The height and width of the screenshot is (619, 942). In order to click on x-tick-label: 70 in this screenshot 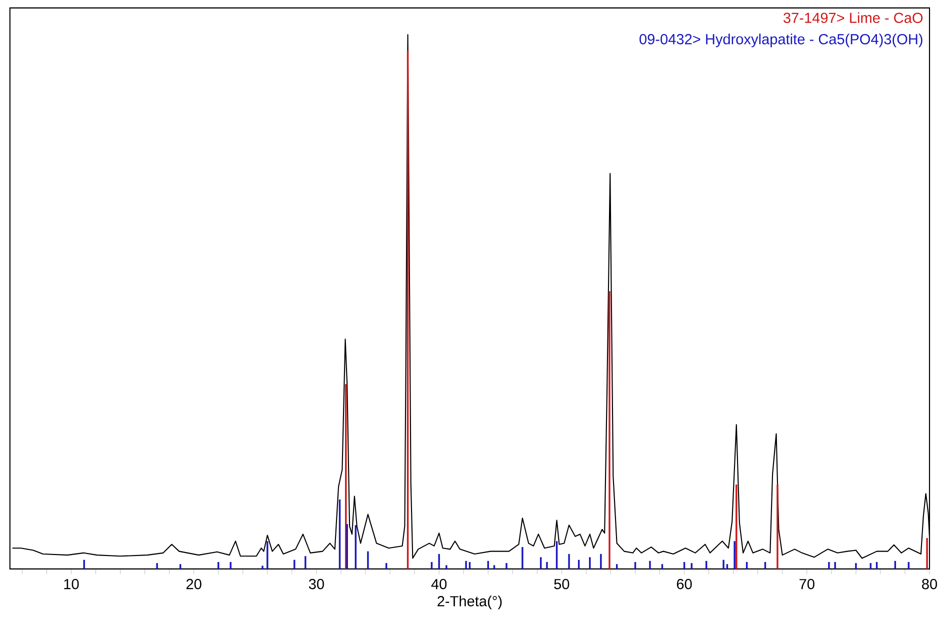, I will do `click(807, 584)`.